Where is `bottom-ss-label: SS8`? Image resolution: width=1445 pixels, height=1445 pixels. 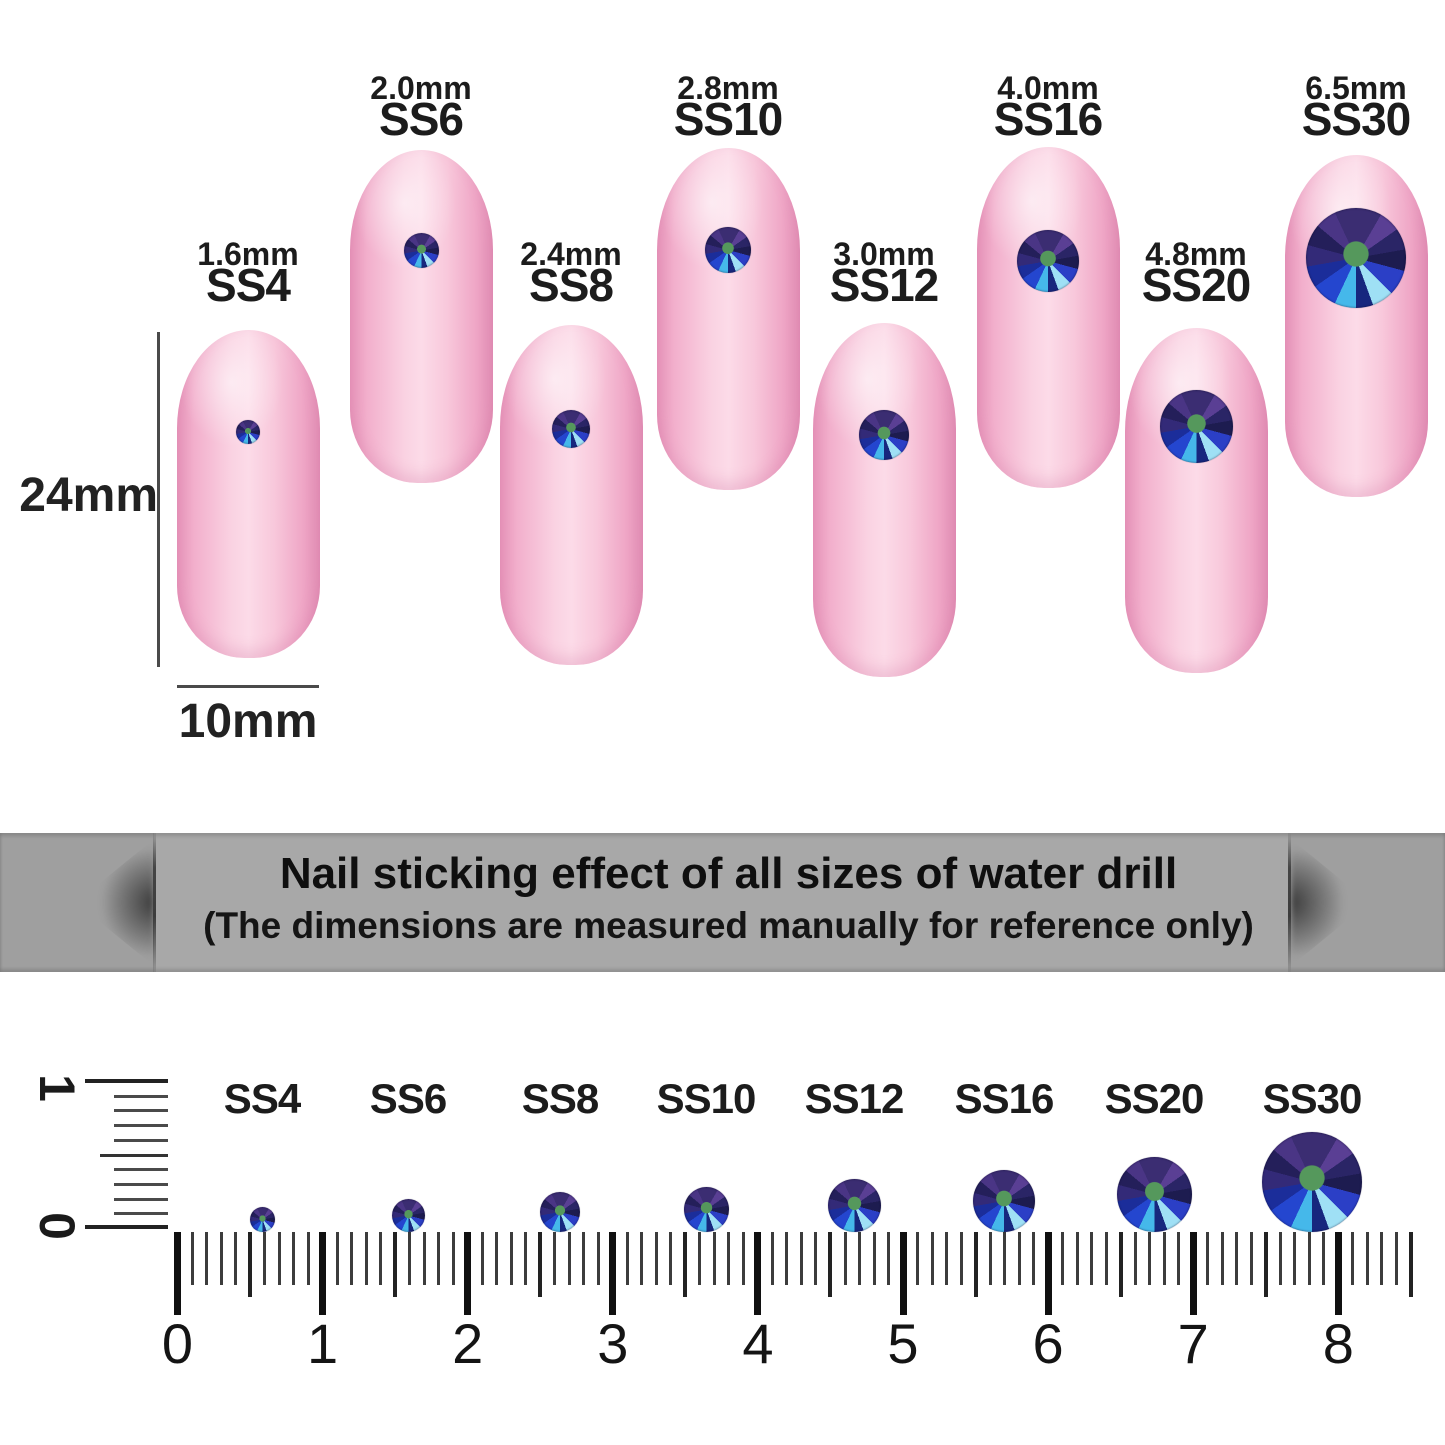
bottom-ss-label: SS8 is located at coordinates (560, 1098).